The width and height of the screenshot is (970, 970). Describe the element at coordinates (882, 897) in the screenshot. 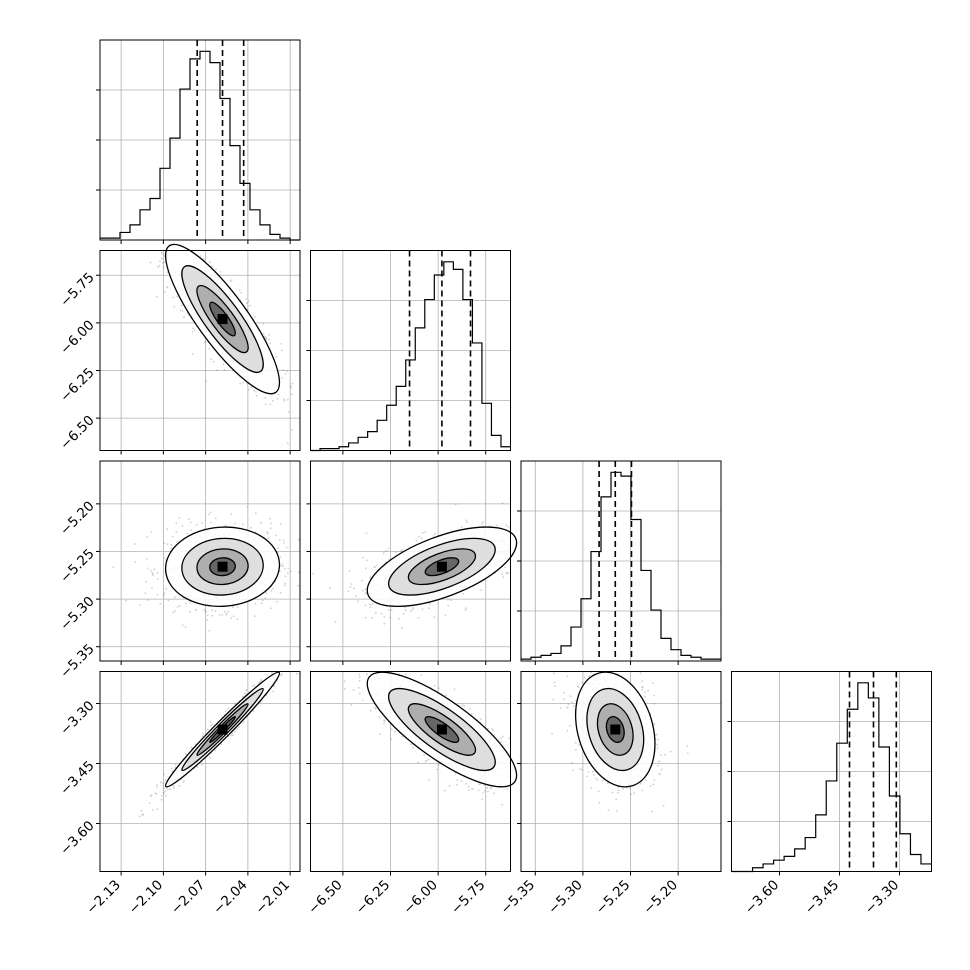

I see `x-tick-label: −3.30` at that location.